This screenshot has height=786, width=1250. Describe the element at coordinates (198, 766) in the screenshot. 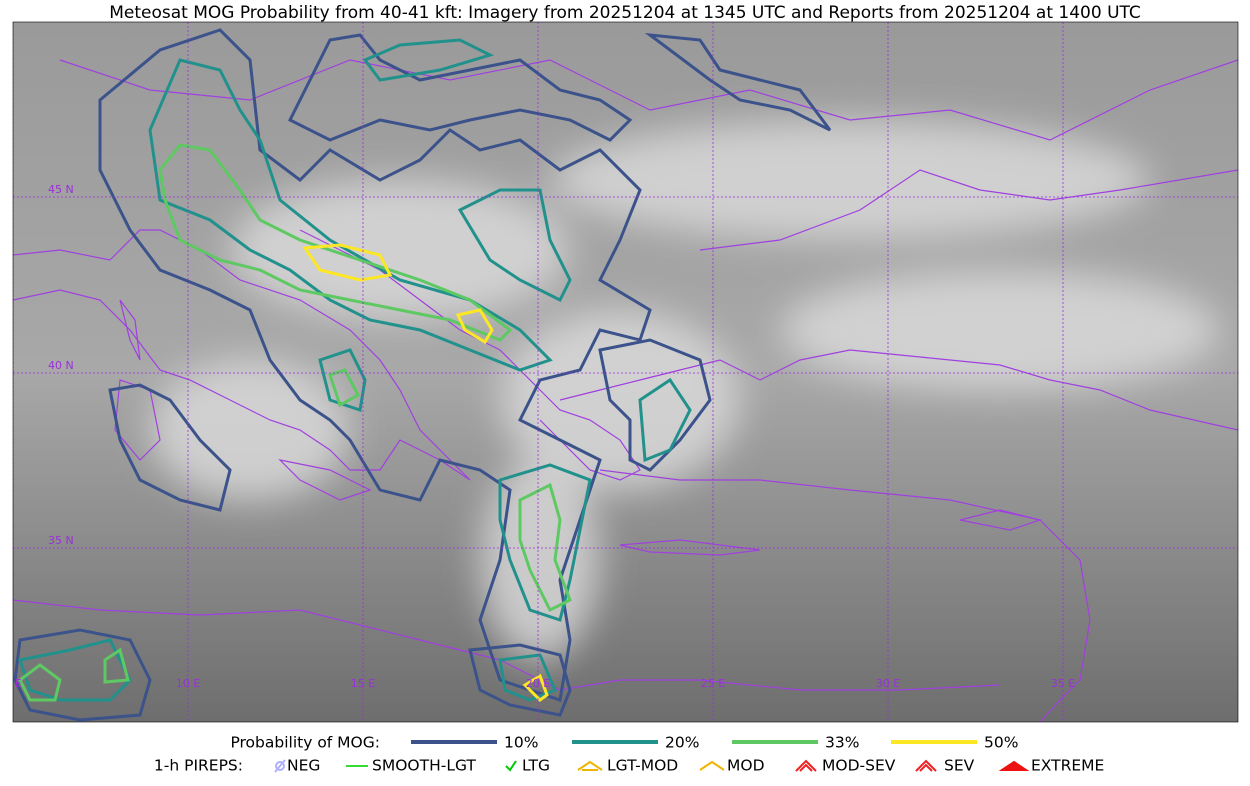

I see `legend-title: 1-h PIREPS:` at that location.